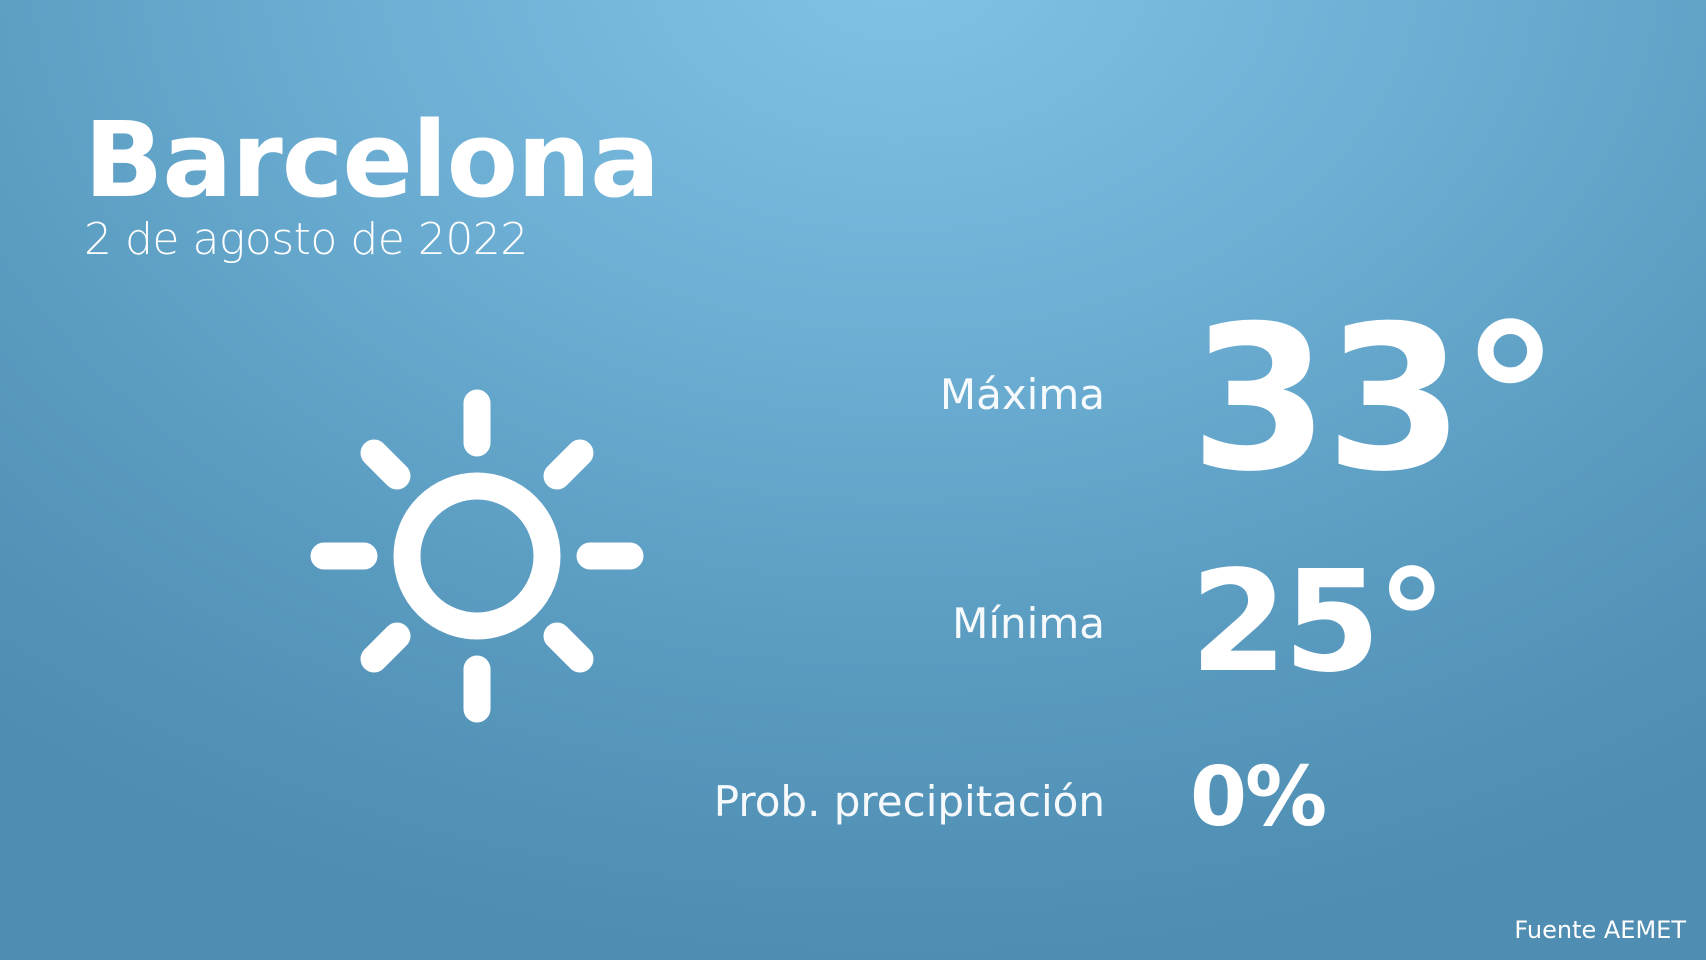 Image resolution: width=1706 pixels, height=960 pixels. Describe the element at coordinates (1318, 622) in the screenshot. I see `min-temp-value: 25°` at that location.